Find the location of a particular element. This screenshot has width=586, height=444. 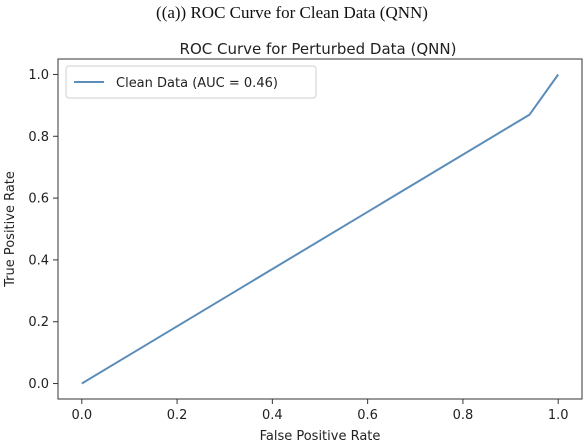

chart-title: ROC Curve for Perturbed Data (QNN) is located at coordinates (318, 49).